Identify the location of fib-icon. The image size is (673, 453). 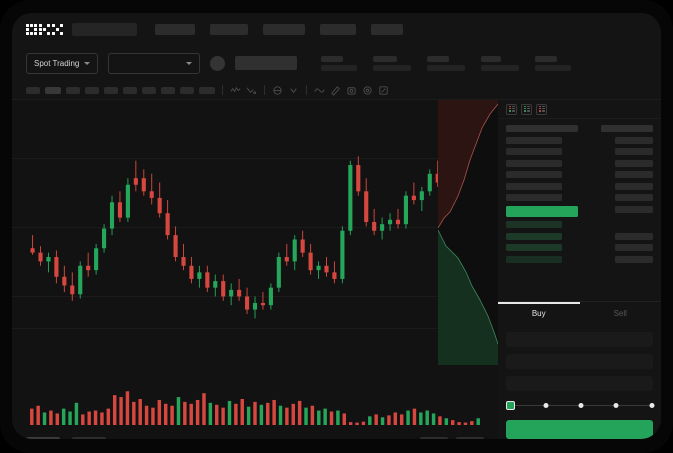
(277, 90).